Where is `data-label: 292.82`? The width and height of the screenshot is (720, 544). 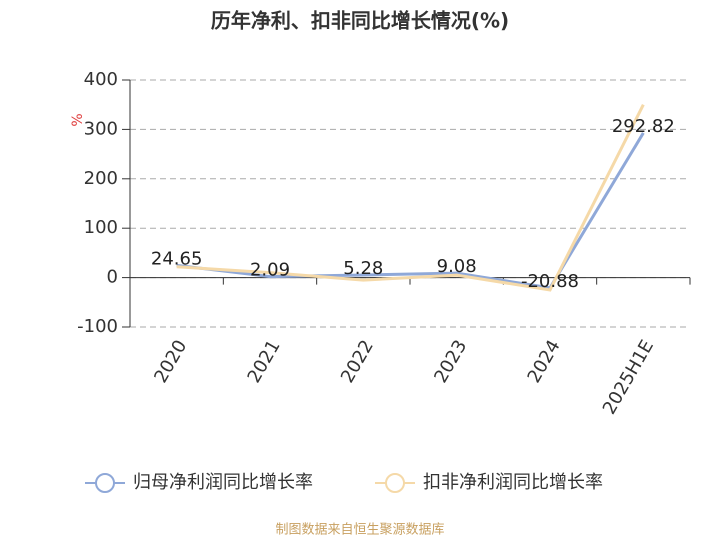 data-label: 292.82 is located at coordinates (643, 126).